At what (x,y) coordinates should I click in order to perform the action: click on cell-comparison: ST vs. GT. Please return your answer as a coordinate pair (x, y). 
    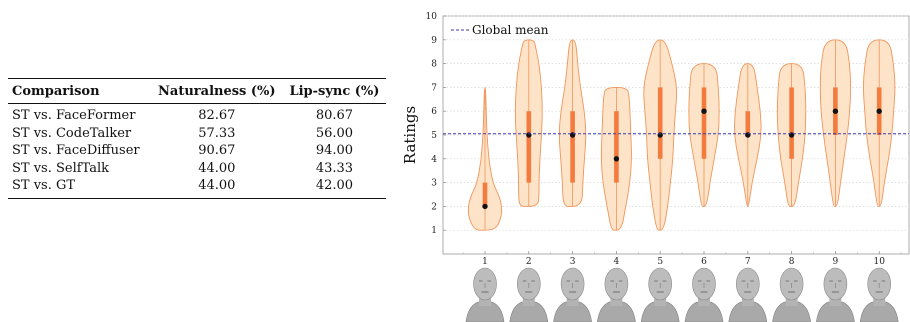
    Looking at the image, I should click on (44, 185).